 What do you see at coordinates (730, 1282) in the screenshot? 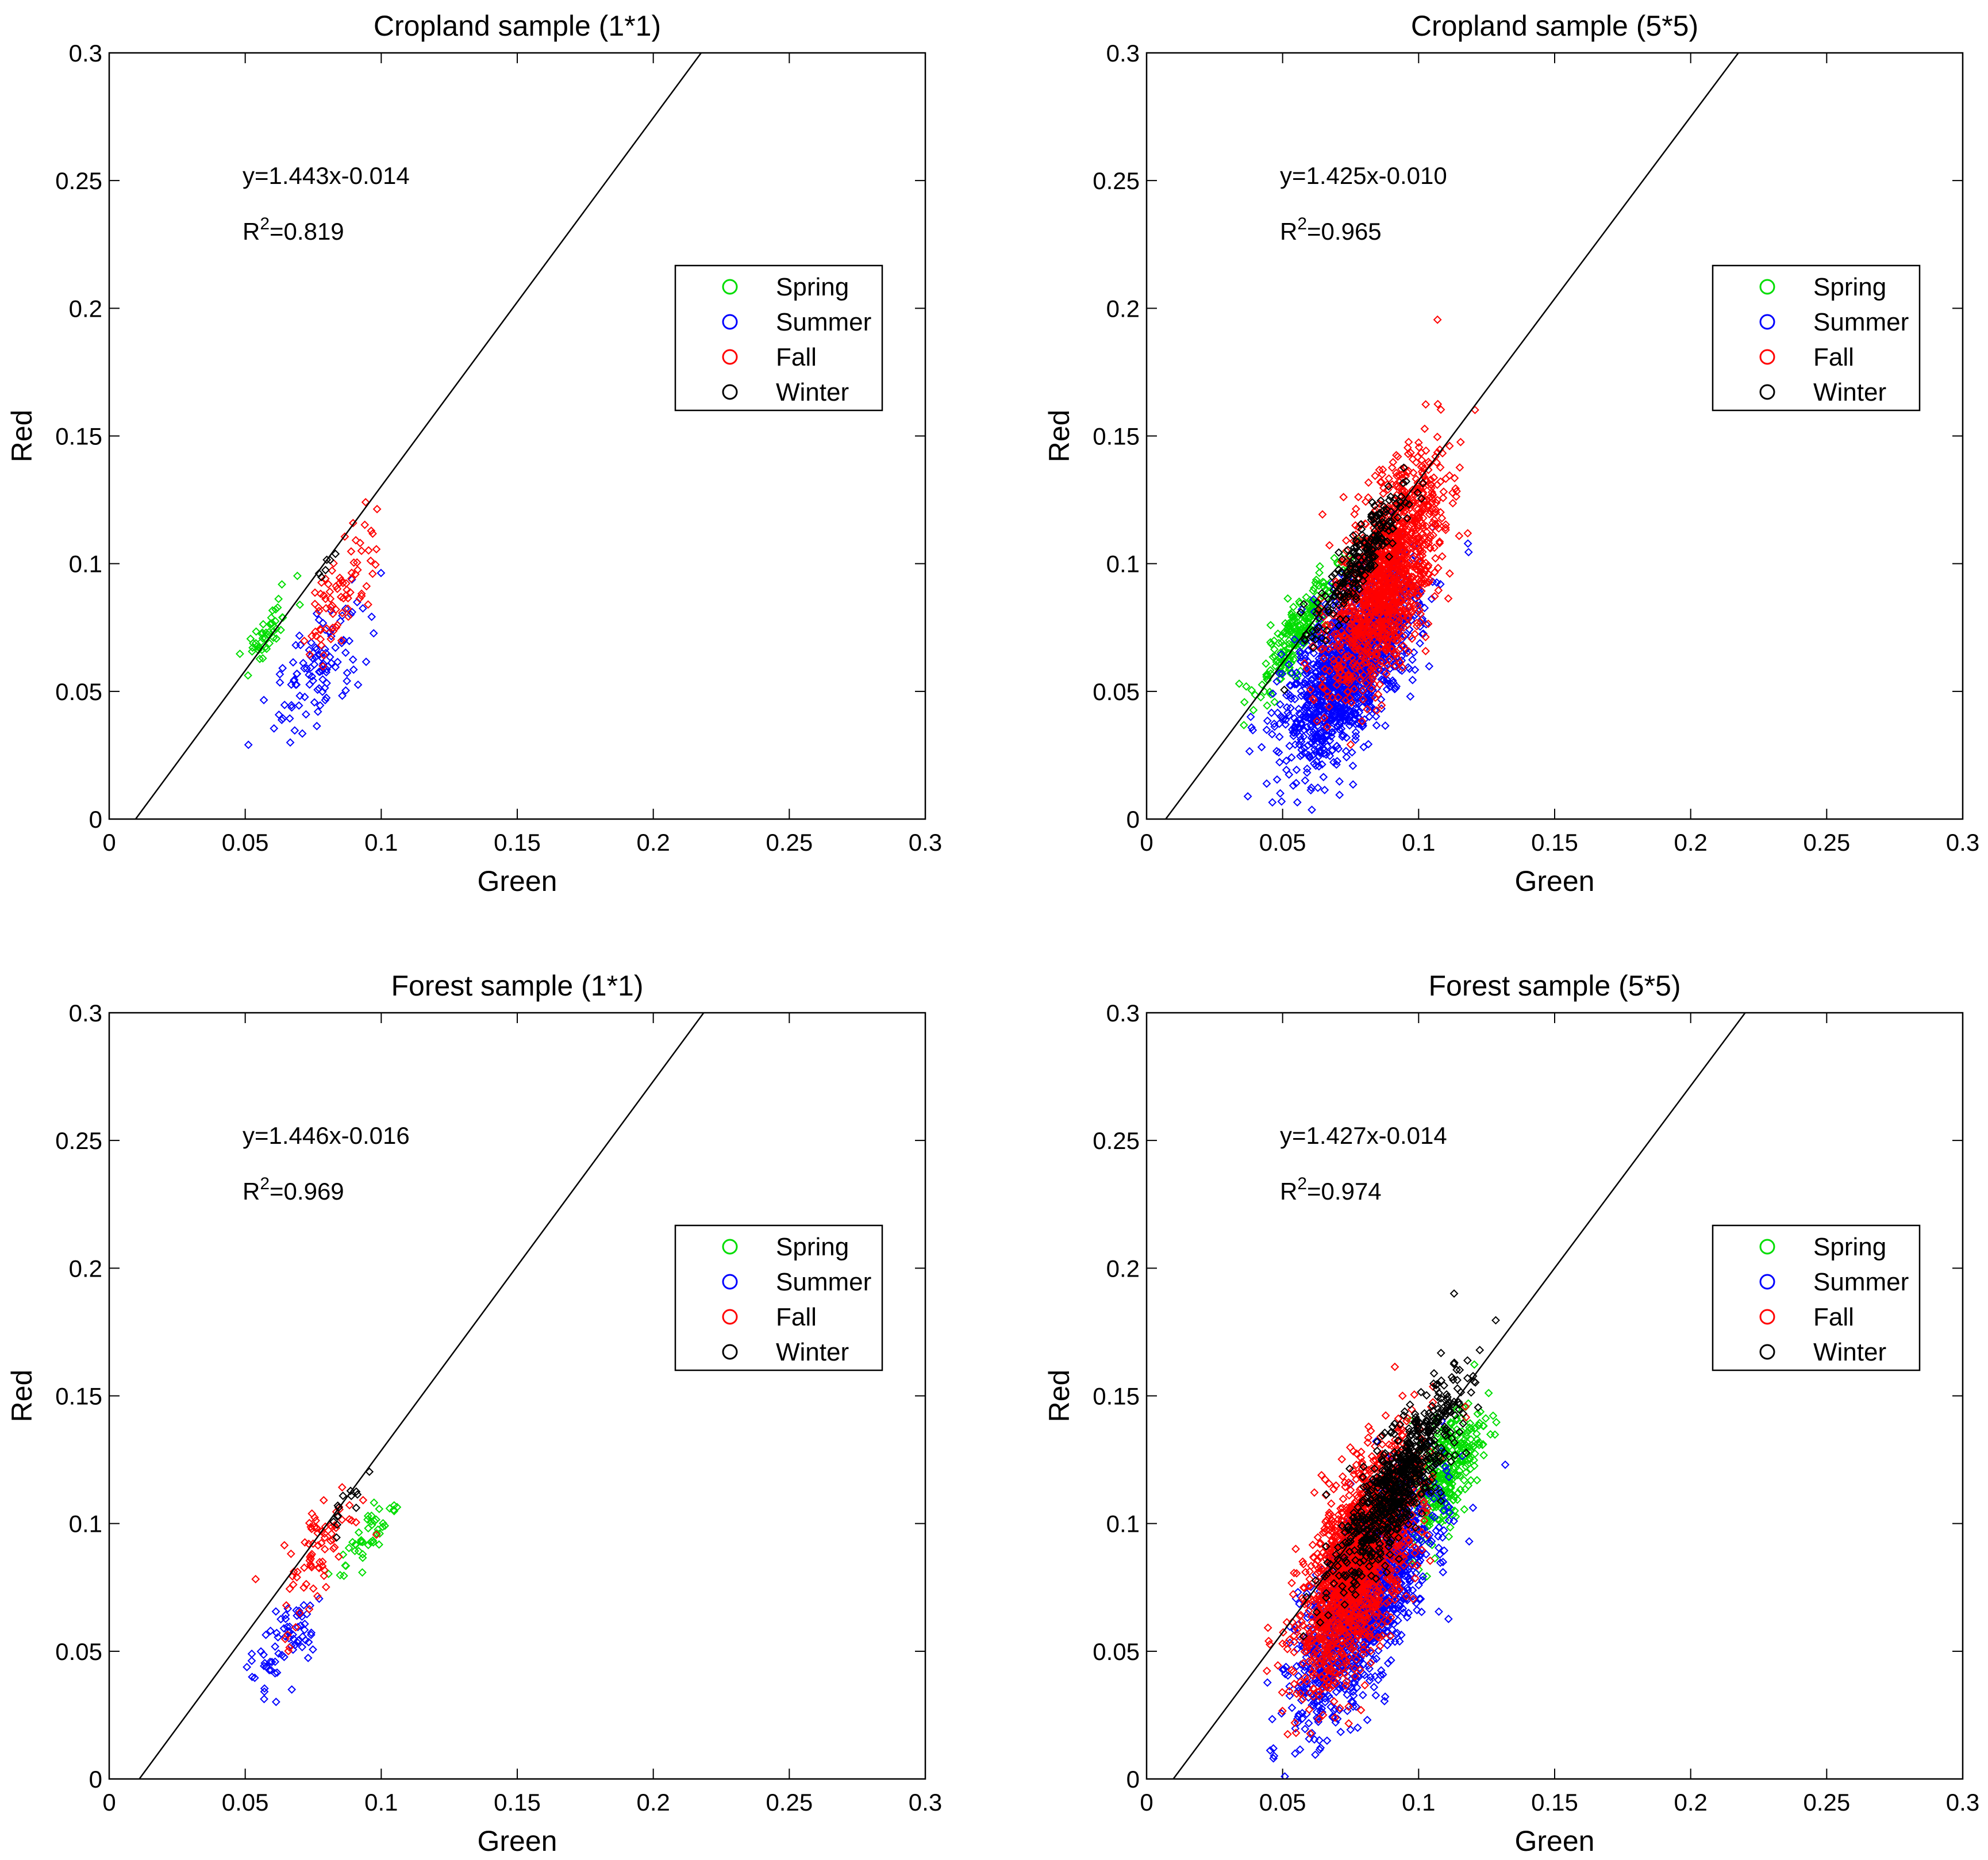
I see `legend-marker-summer` at bounding box center [730, 1282].